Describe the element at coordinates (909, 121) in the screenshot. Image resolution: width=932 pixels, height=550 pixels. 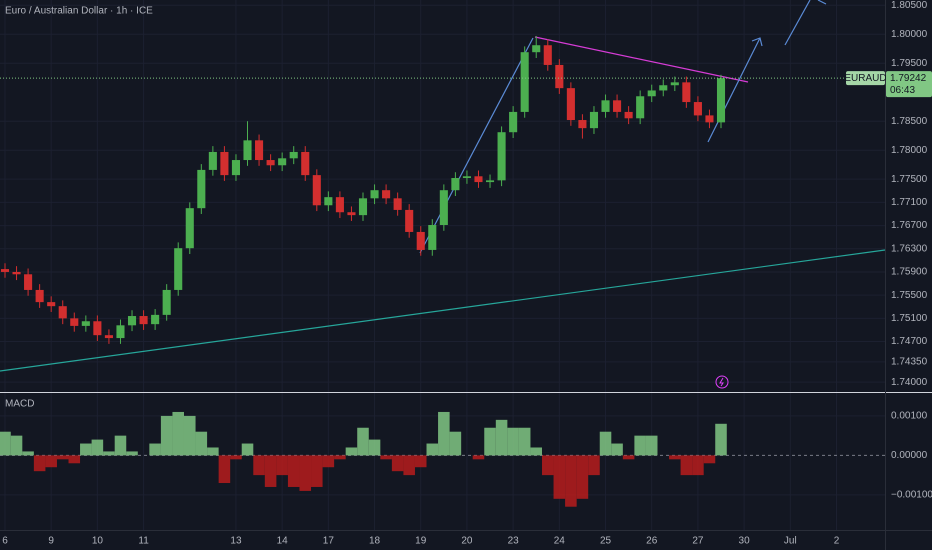
I see `y-tick-label: 1.78500` at that location.